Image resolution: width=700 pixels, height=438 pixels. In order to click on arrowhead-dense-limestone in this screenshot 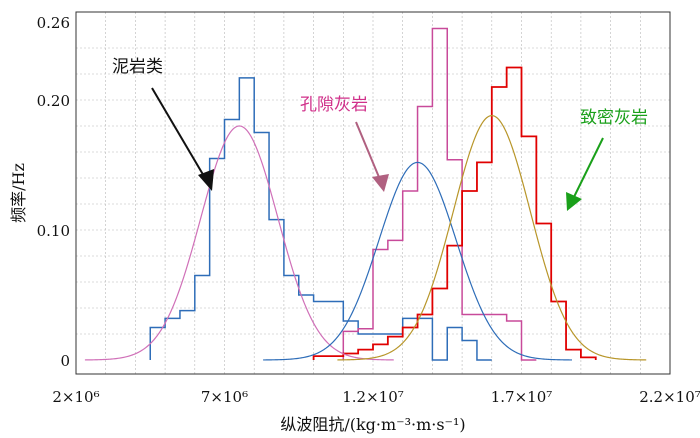, I will do `click(574, 201)`.